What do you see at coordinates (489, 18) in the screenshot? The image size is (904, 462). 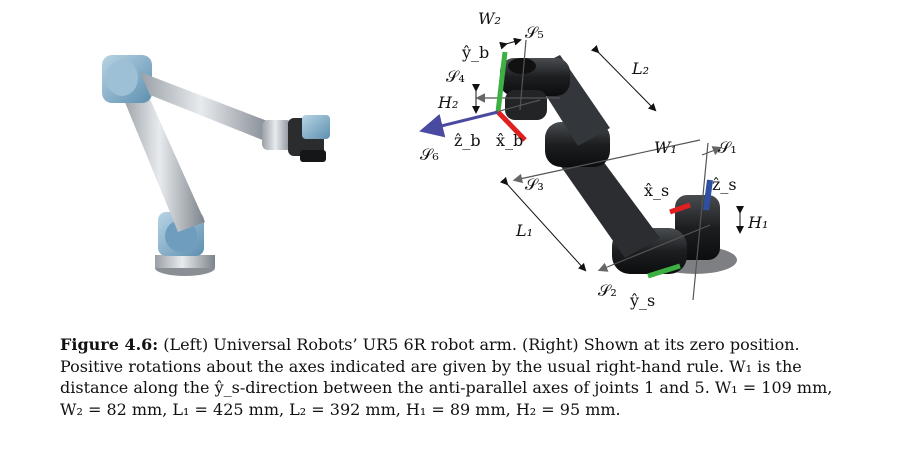 I see `label-w2: W₂` at bounding box center [489, 18].